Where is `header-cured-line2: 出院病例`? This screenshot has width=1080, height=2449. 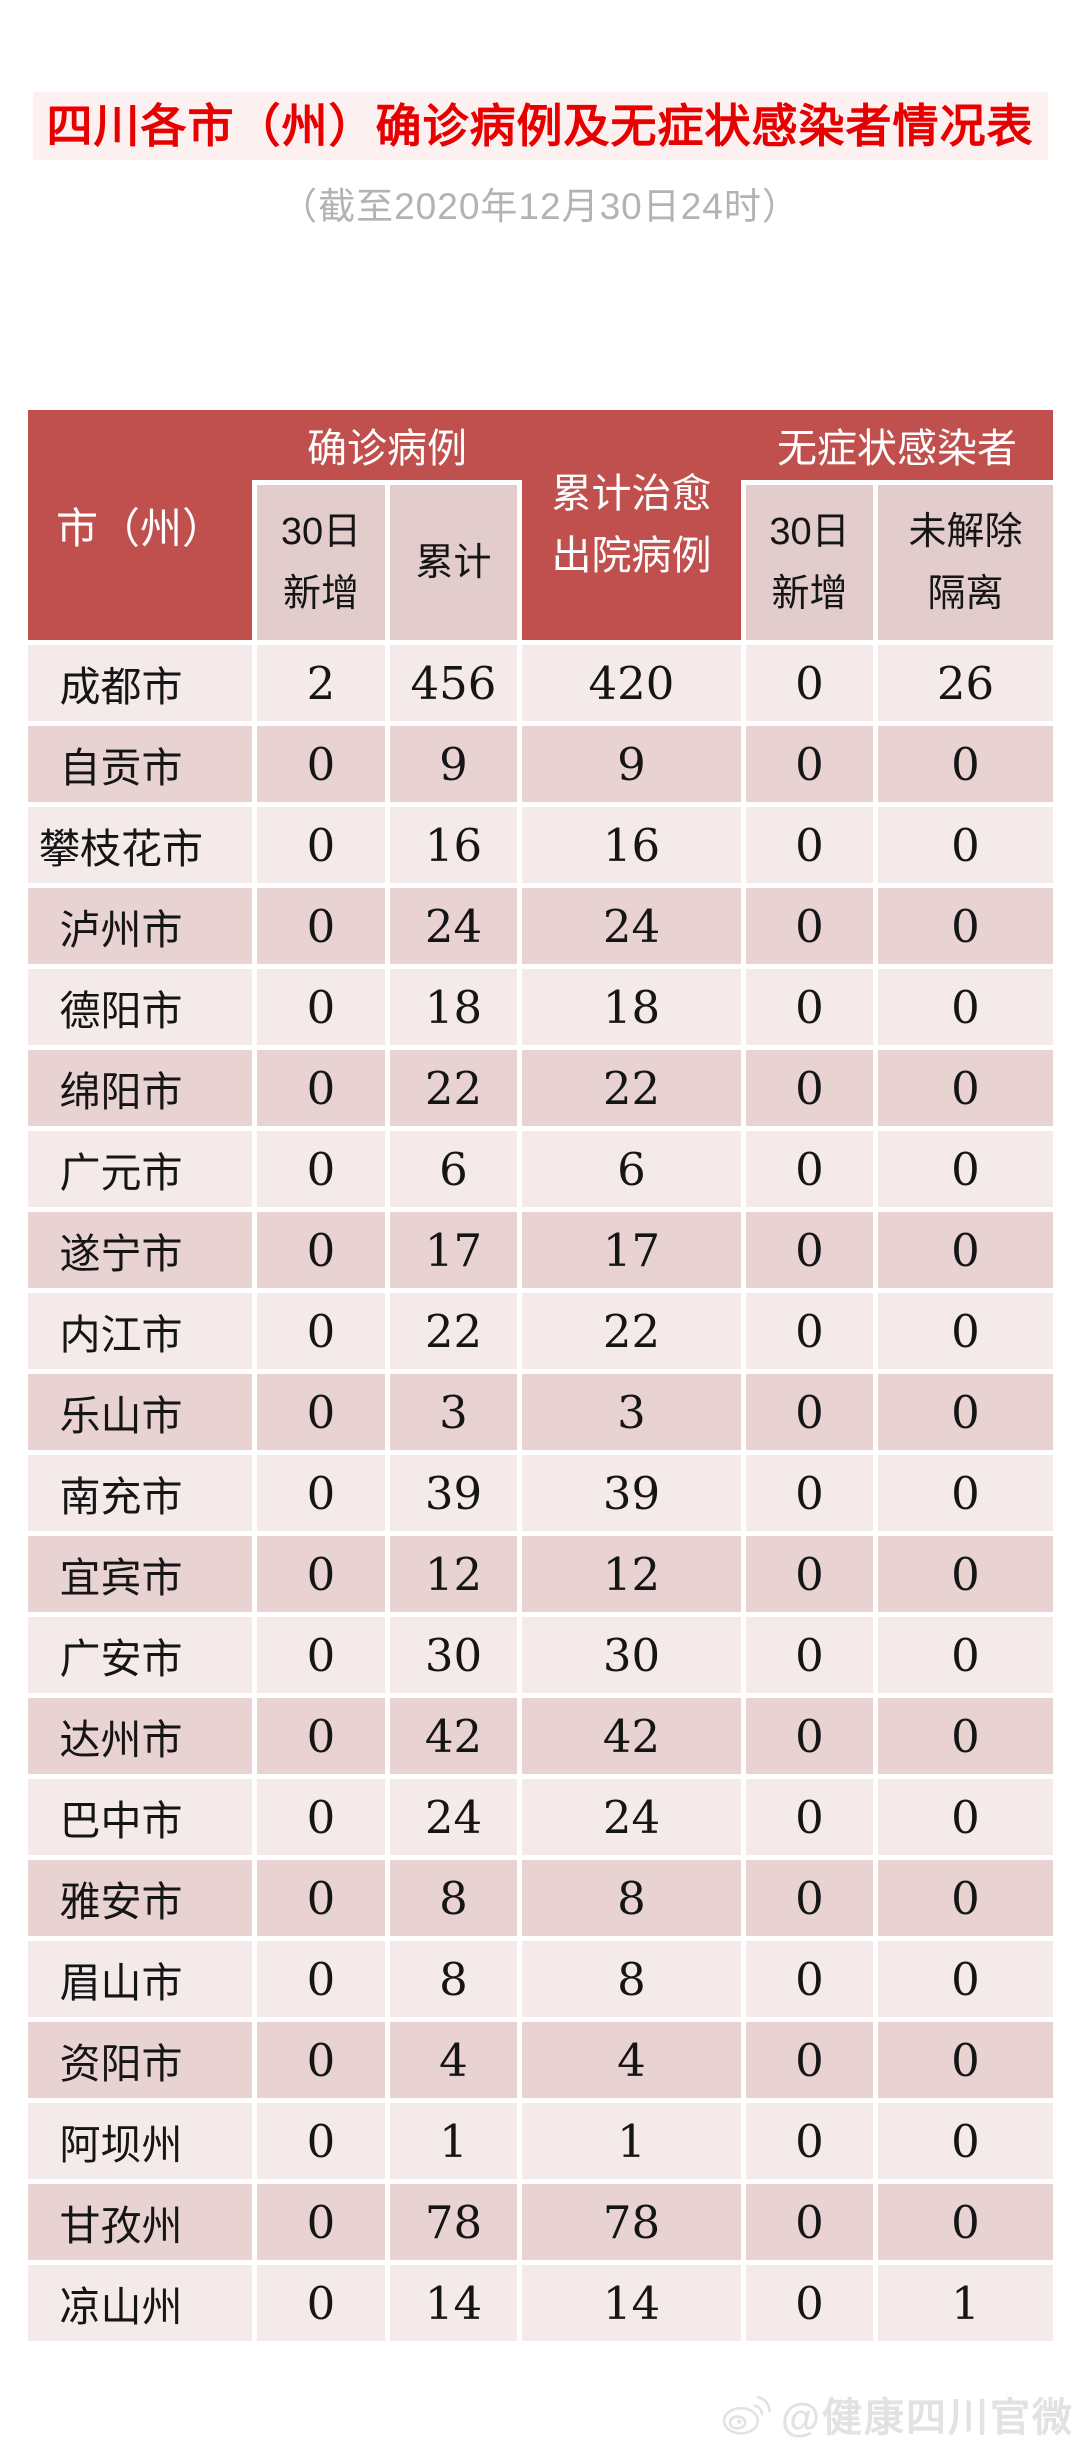
header-cured-line2: 出院病例 is located at coordinates (631, 556).